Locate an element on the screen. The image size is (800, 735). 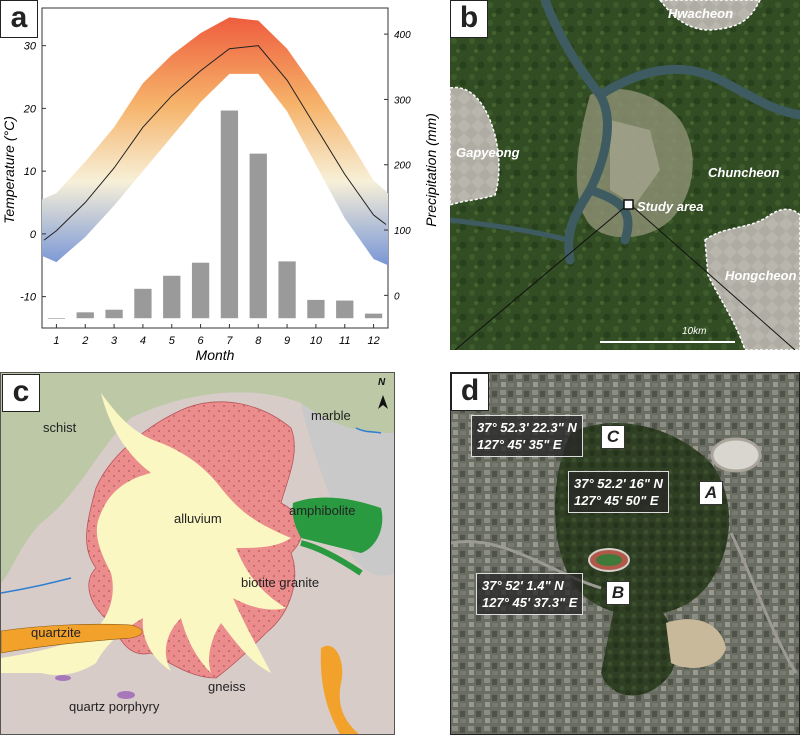
temperature-range-band is located at coordinates (215, 141).